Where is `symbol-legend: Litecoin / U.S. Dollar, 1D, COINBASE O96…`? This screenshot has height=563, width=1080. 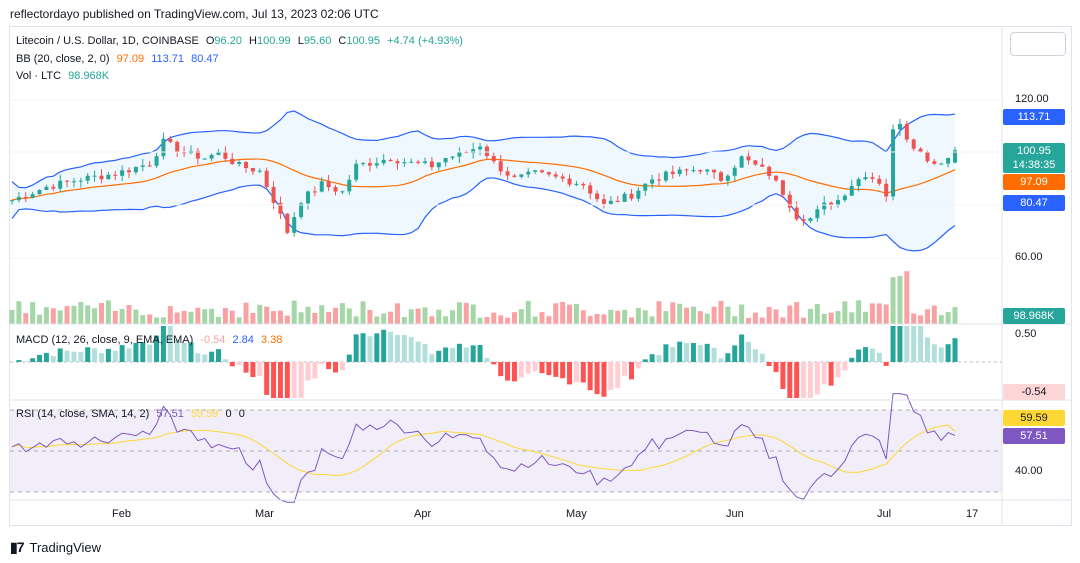
symbol-legend: Litecoin / U.S. Dollar, 1D, COINBASE O96… is located at coordinates (241, 41).